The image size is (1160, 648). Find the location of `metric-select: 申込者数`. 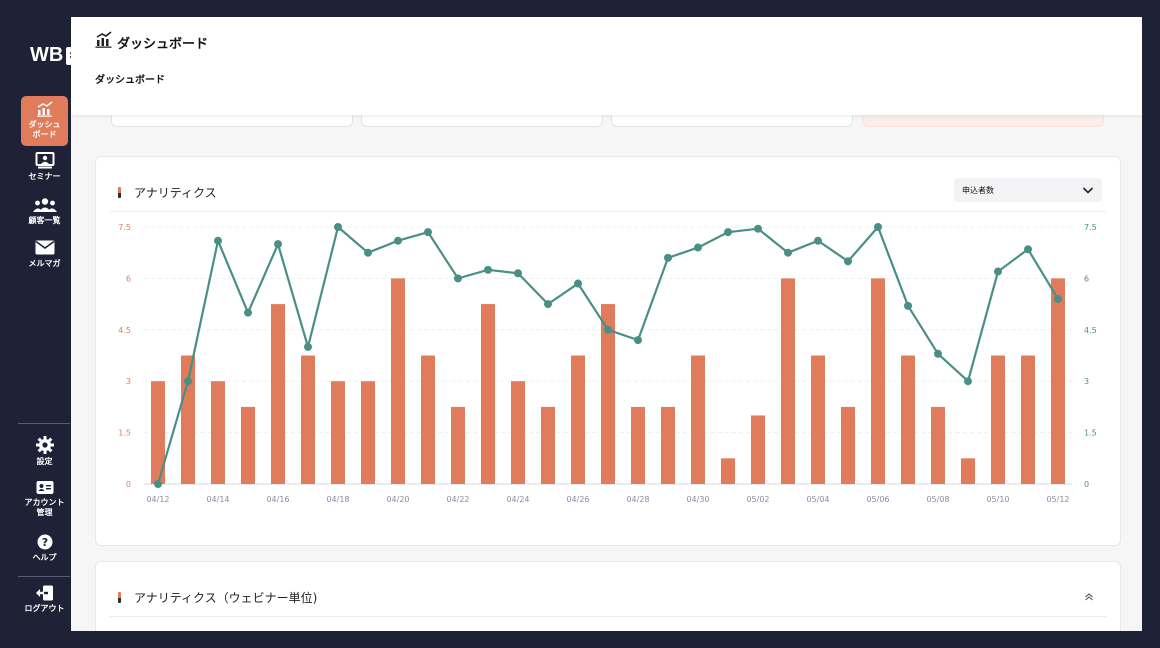

metric-select: 申込者数 is located at coordinates (1028, 190).